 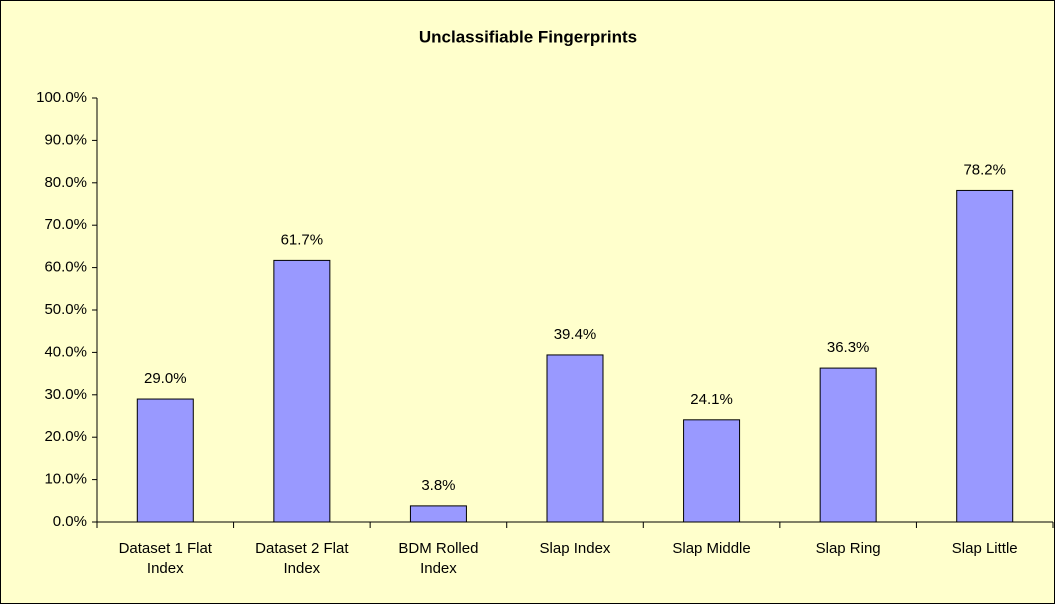 What do you see at coordinates (165, 558) in the screenshot?
I see `x-tick-label: Dataset 1 Flat Index` at bounding box center [165, 558].